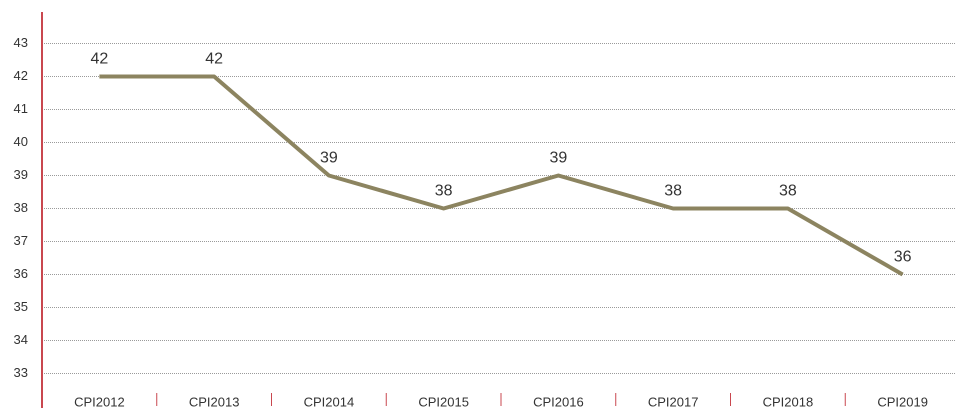  Describe the element at coordinates (21, 42) in the screenshot. I see `y-tick-label: 43` at that location.